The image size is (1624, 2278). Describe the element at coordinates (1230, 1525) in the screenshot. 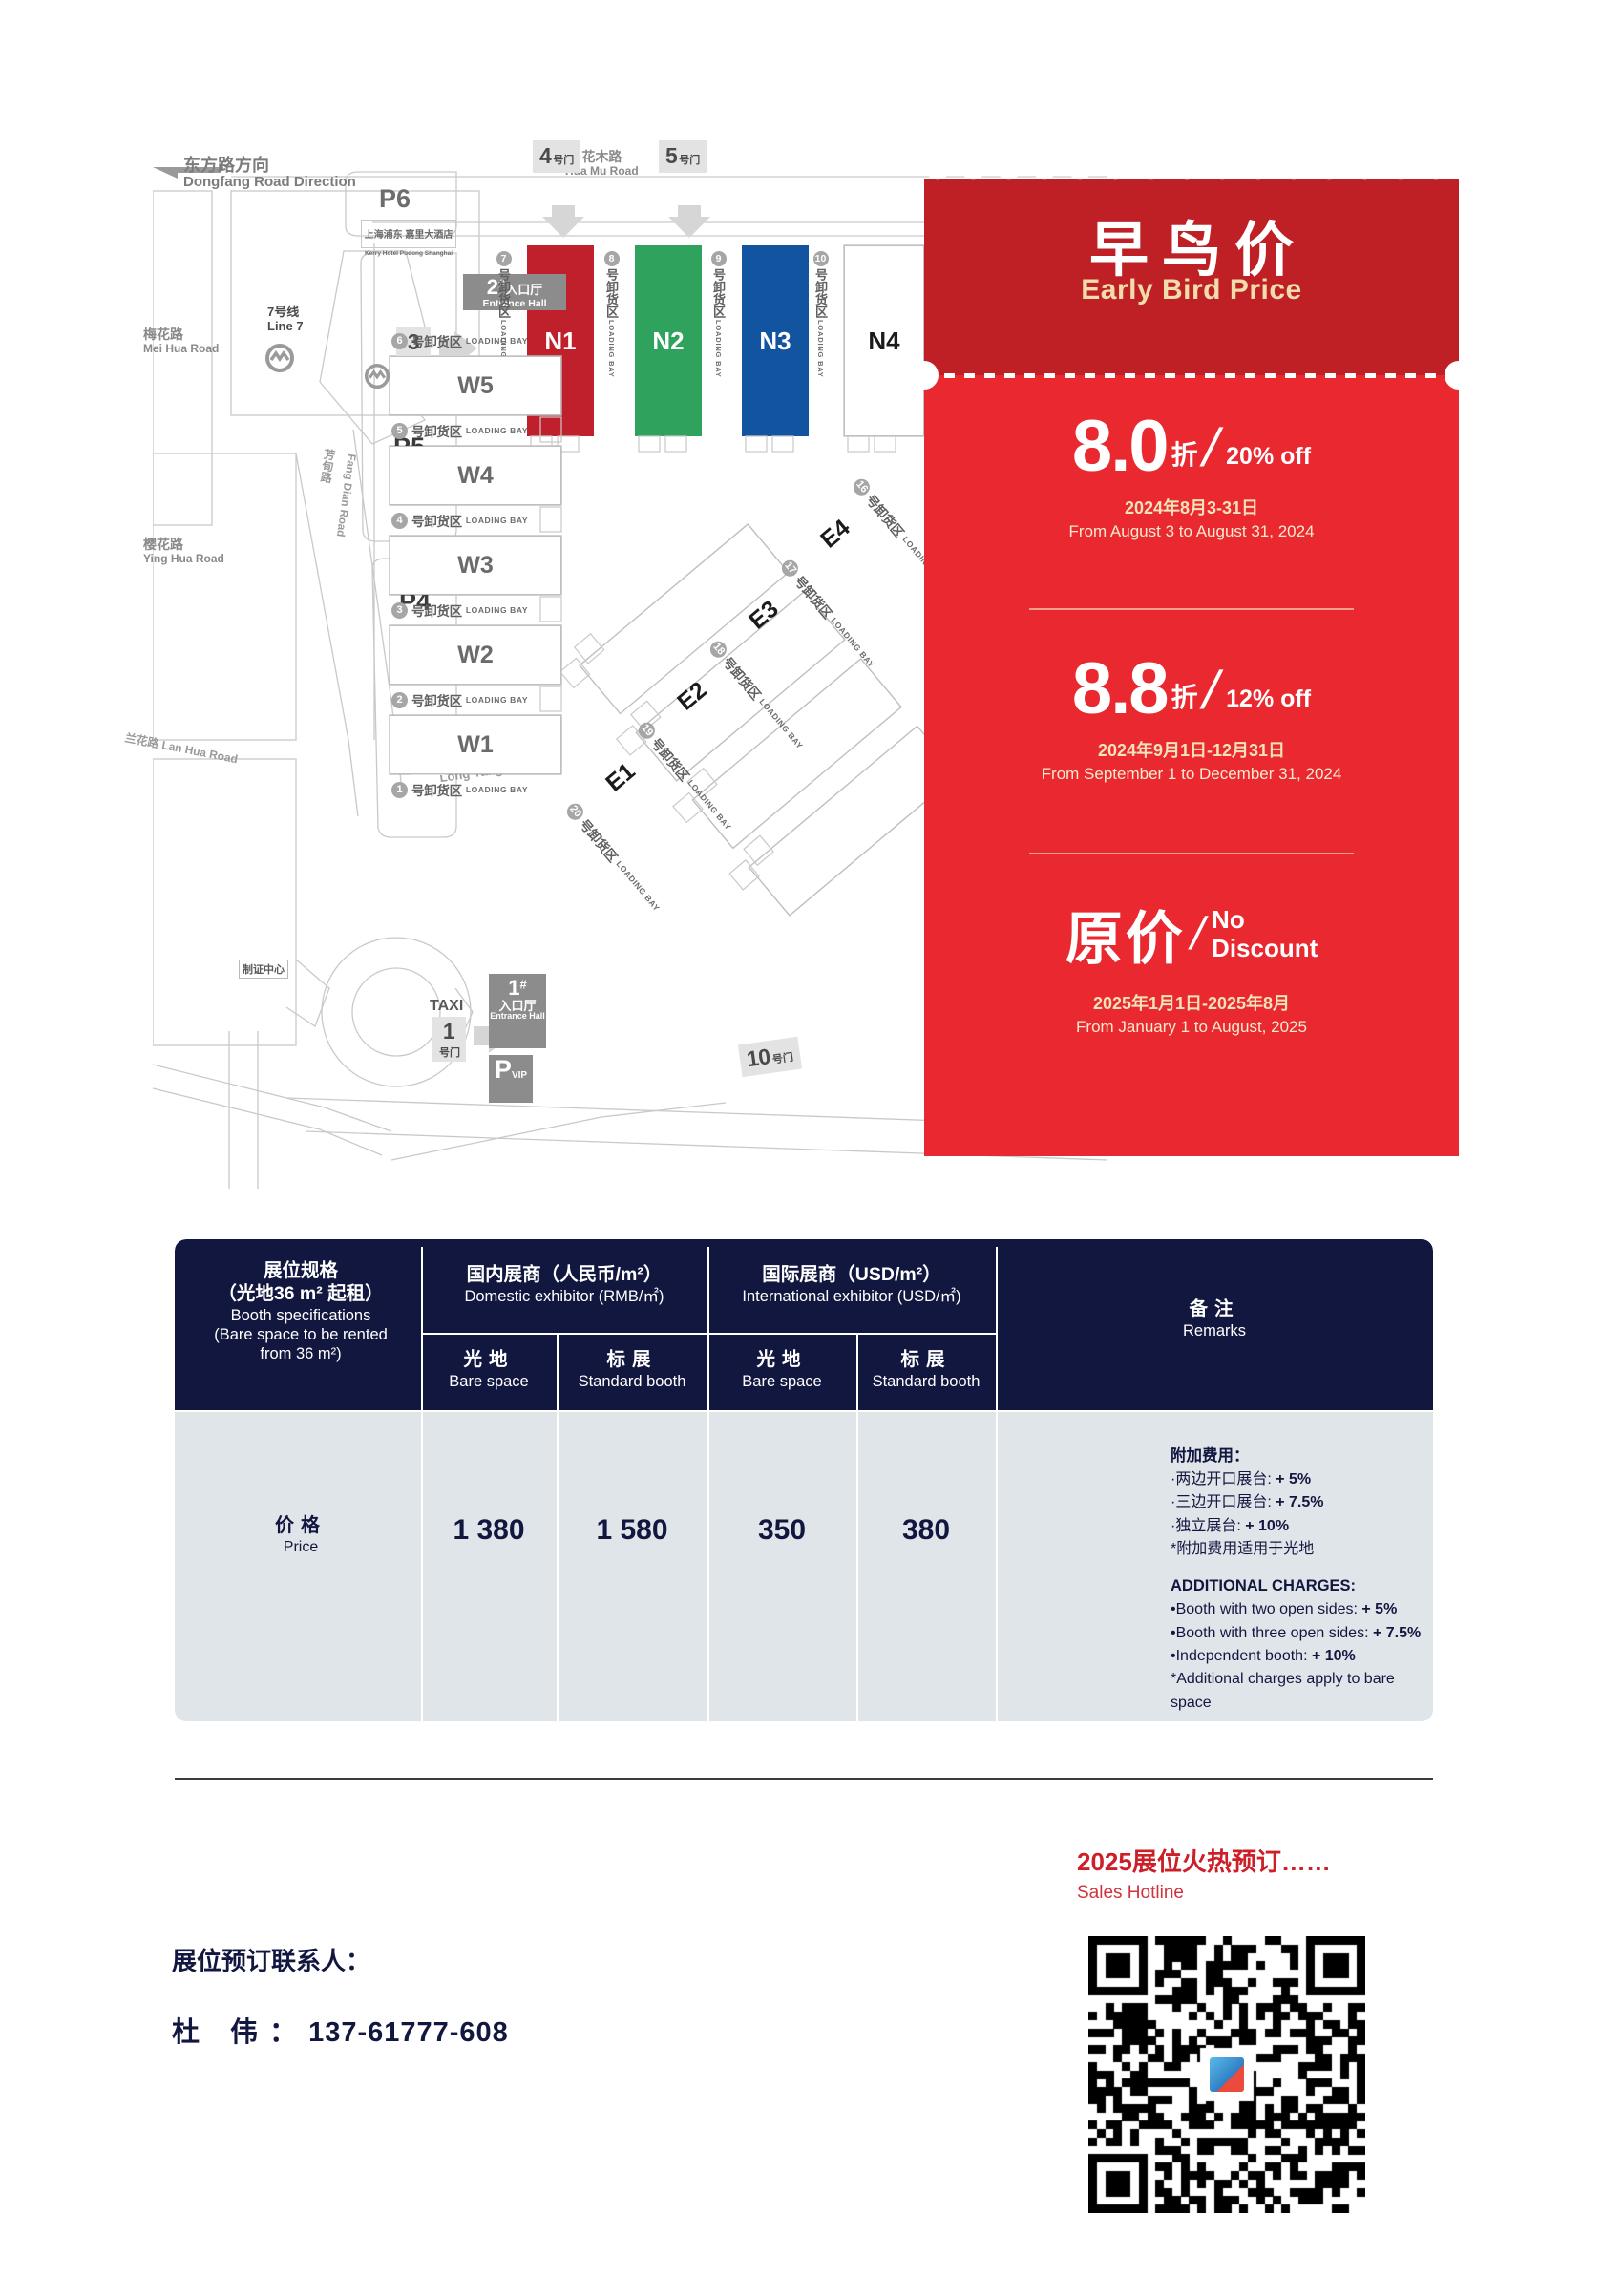

I see `remarks-cn-item-2: ·独立展台: + 10%` at that location.